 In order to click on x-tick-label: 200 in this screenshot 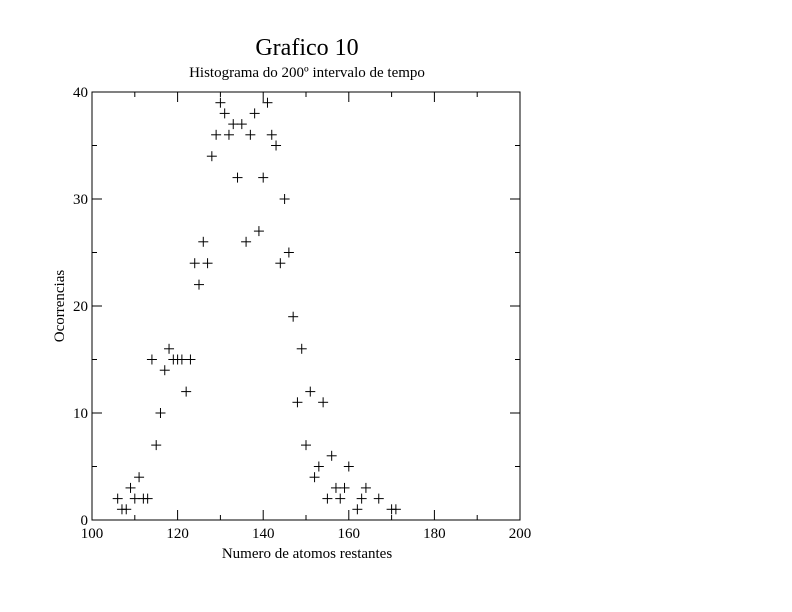, I will do `click(520, 534)`.